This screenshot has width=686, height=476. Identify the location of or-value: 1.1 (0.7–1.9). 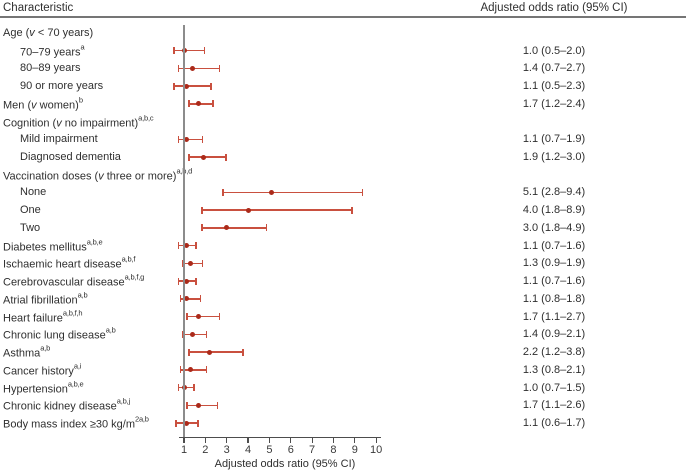
(554, 139).